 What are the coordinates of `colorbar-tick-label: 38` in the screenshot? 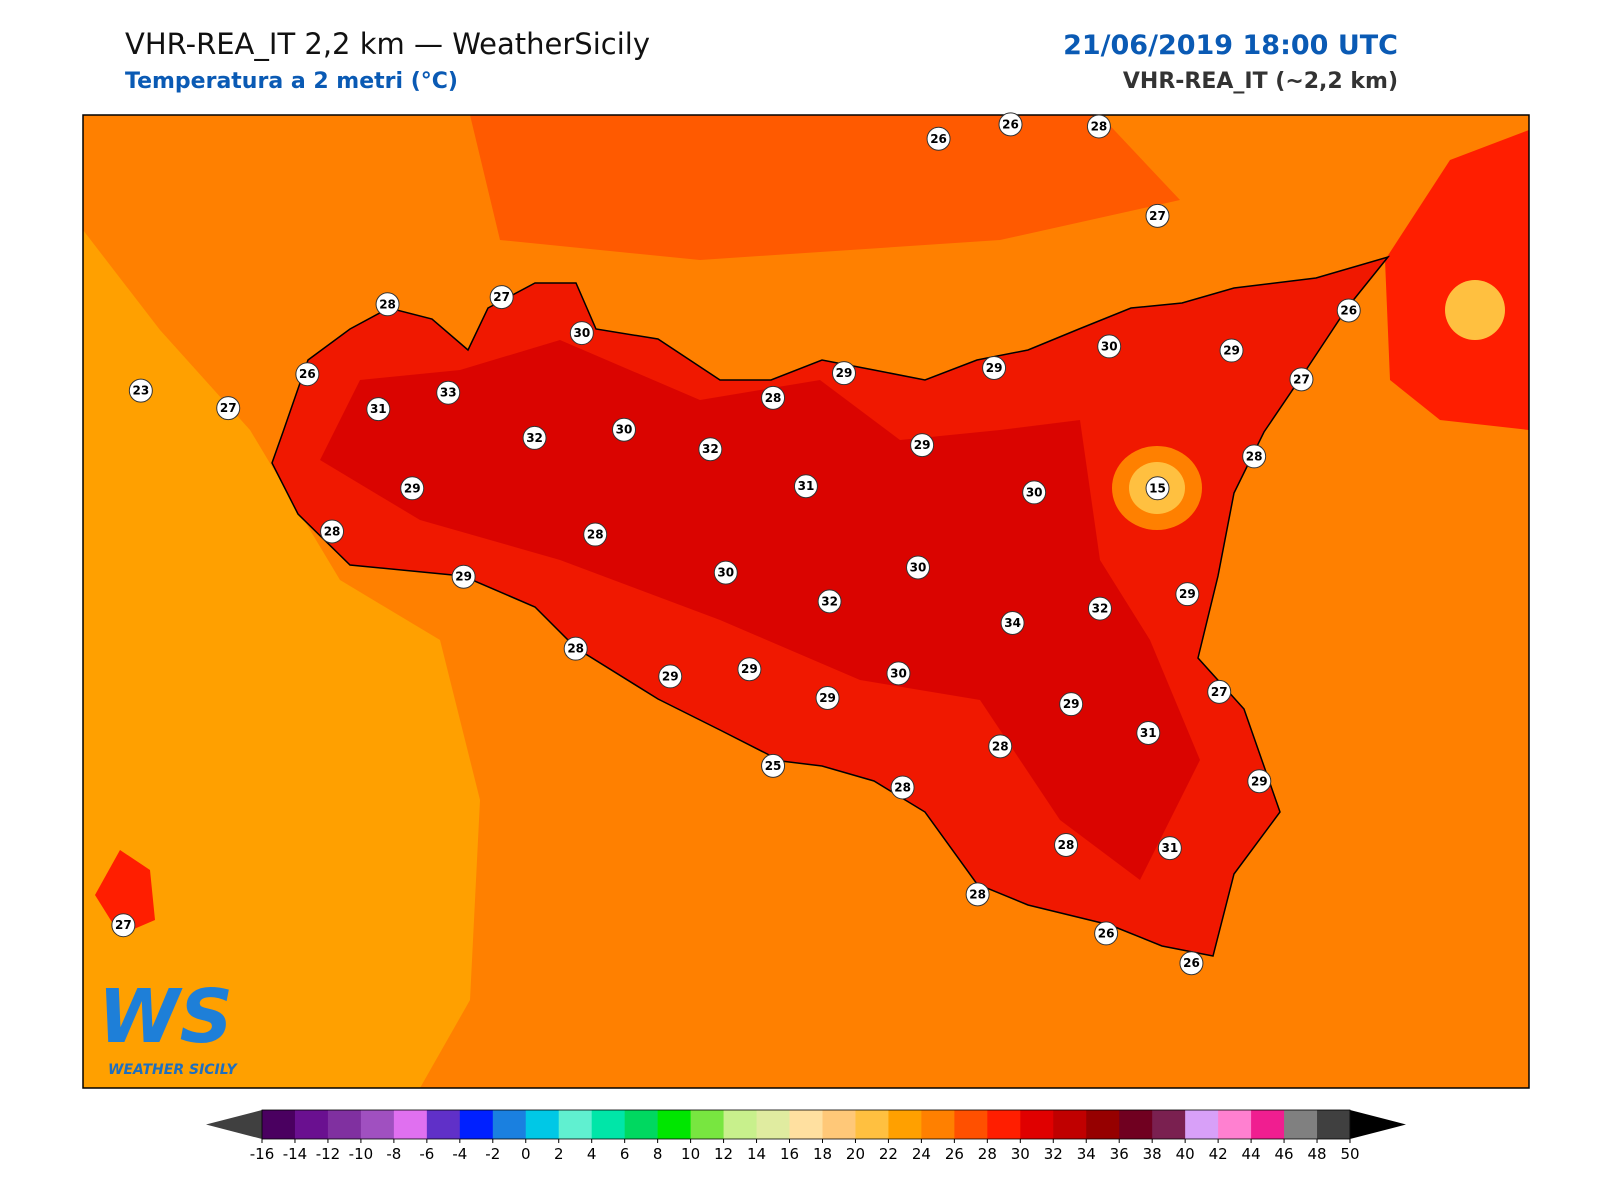 It's located at (1152, 1154).